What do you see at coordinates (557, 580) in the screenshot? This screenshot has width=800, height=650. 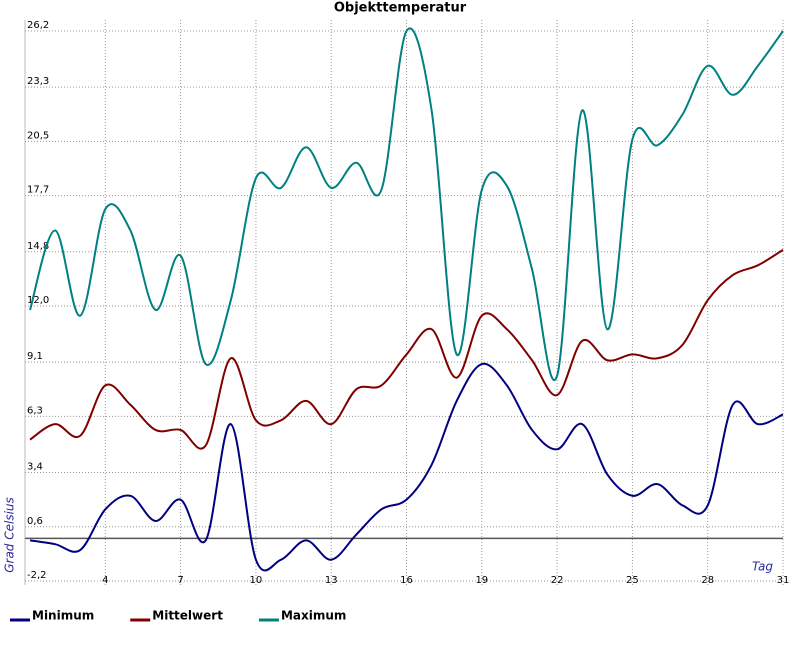 I see `x-tick-label: 22` at bounding box center [557, 580].